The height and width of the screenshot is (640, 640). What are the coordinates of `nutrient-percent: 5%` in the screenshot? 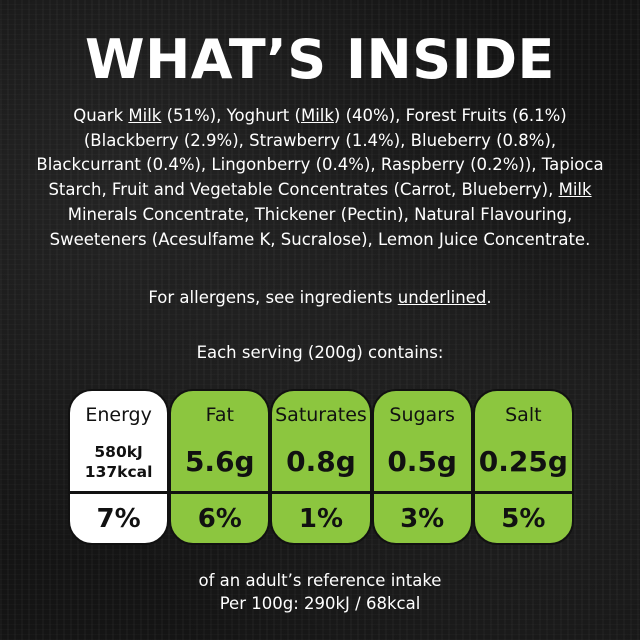 It's located at (523, 519).